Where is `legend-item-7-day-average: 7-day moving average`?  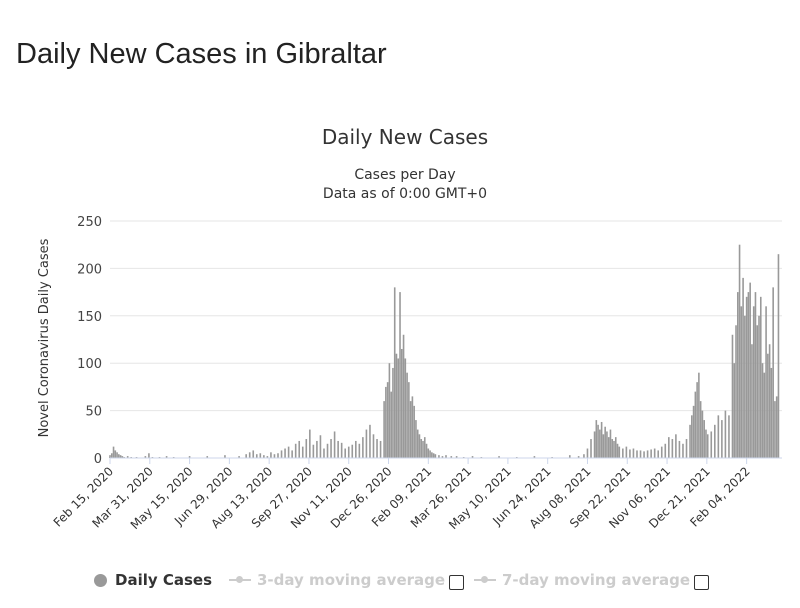
legend-item-7-day-average: 7-day moving average is located at coordinates (582, 580).